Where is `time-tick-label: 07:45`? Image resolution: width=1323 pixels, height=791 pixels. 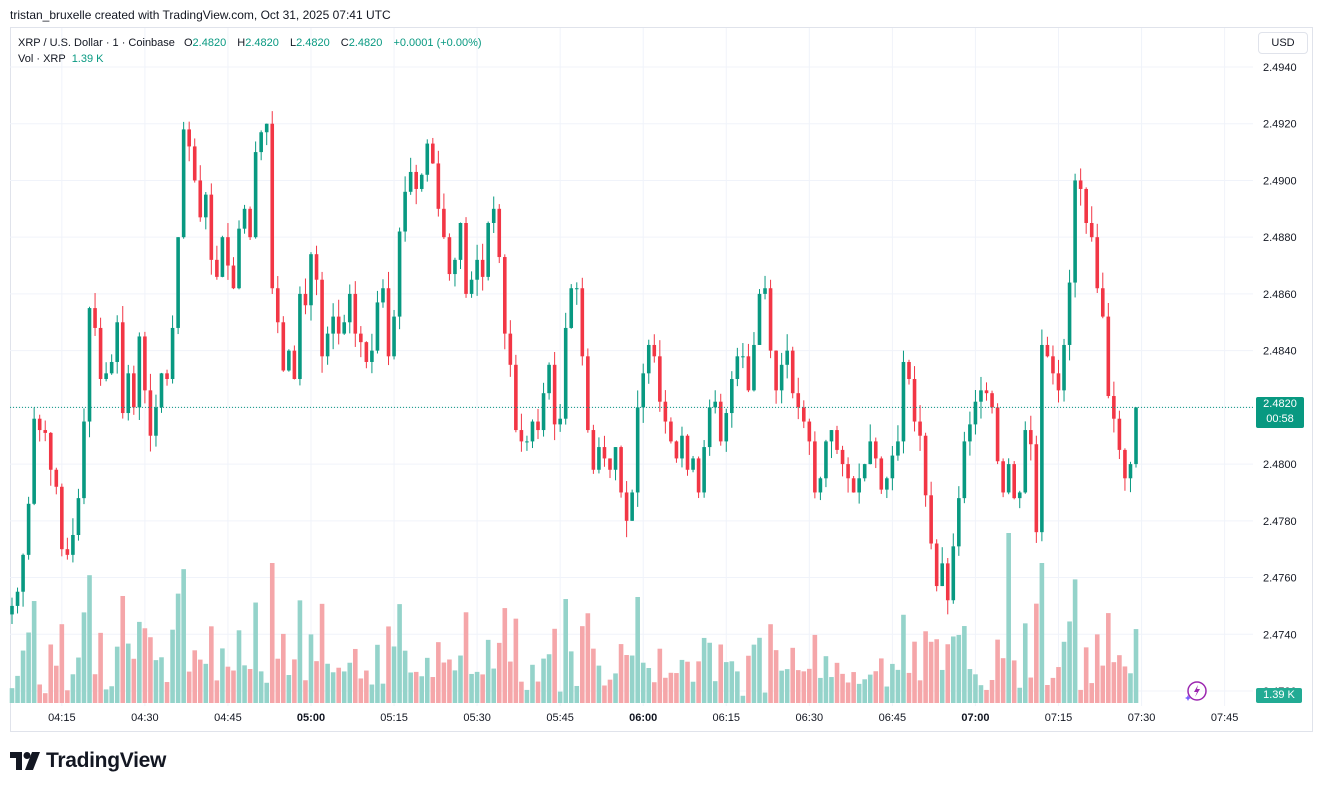
time-tick-label: 07:45 is located at coordinates (1225, 718).